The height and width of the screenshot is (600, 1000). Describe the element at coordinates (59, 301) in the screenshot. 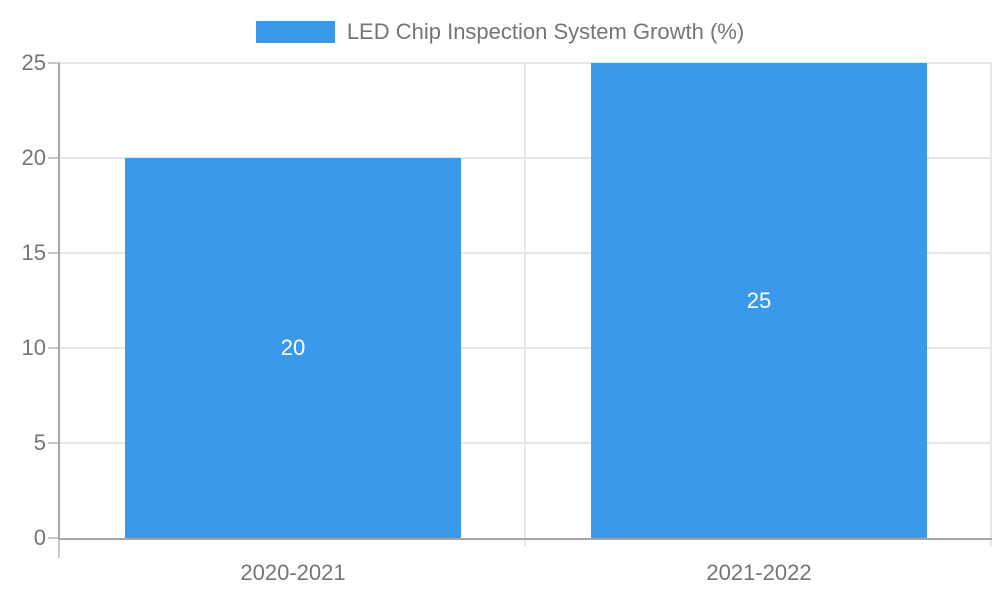

I see `y-axis-line` at that location.